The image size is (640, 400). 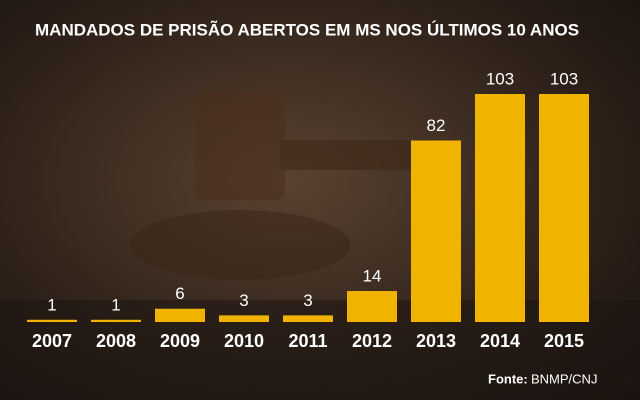 What do you see at coordinates (508, 378) in the screenshot?
I see `source-label: Fonte:` at bounding box center [508, 378].